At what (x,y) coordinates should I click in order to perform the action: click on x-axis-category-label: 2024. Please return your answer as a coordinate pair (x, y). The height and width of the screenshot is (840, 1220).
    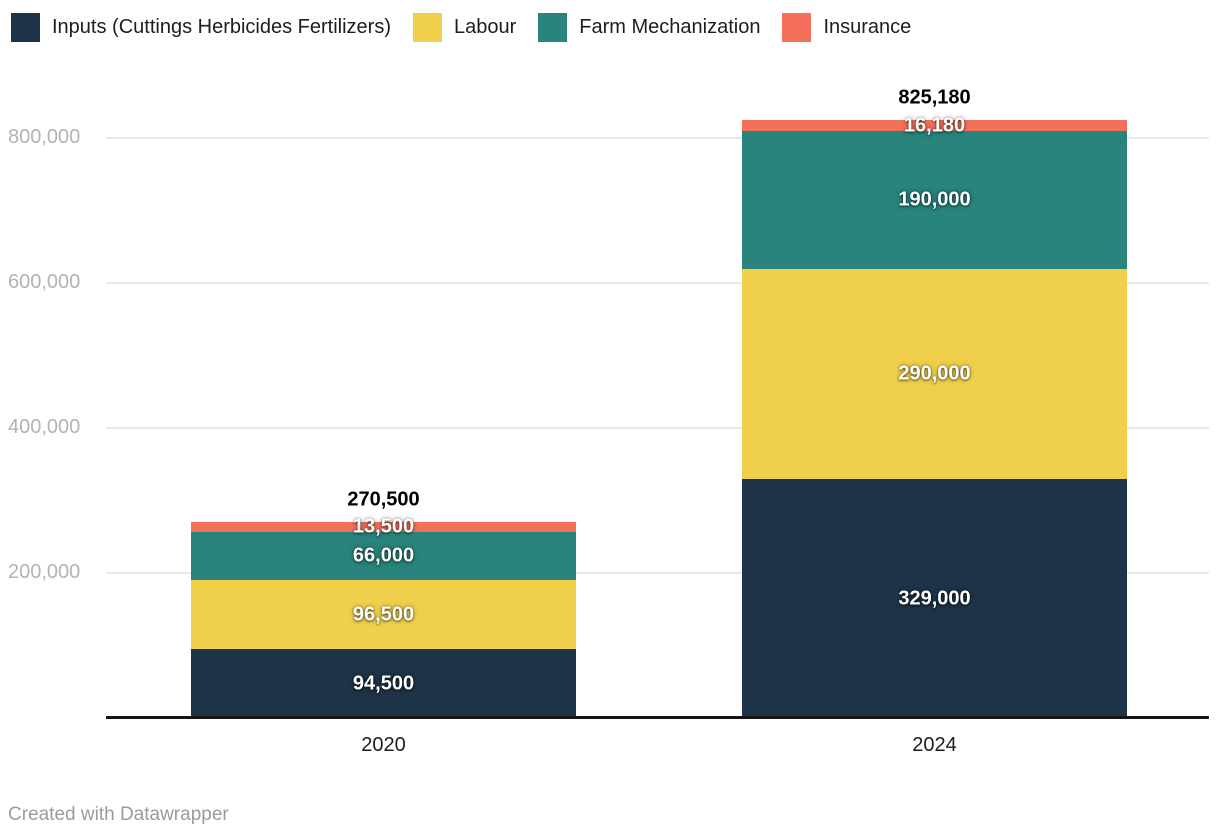
    Looking at the image, I should click on (934, 745).